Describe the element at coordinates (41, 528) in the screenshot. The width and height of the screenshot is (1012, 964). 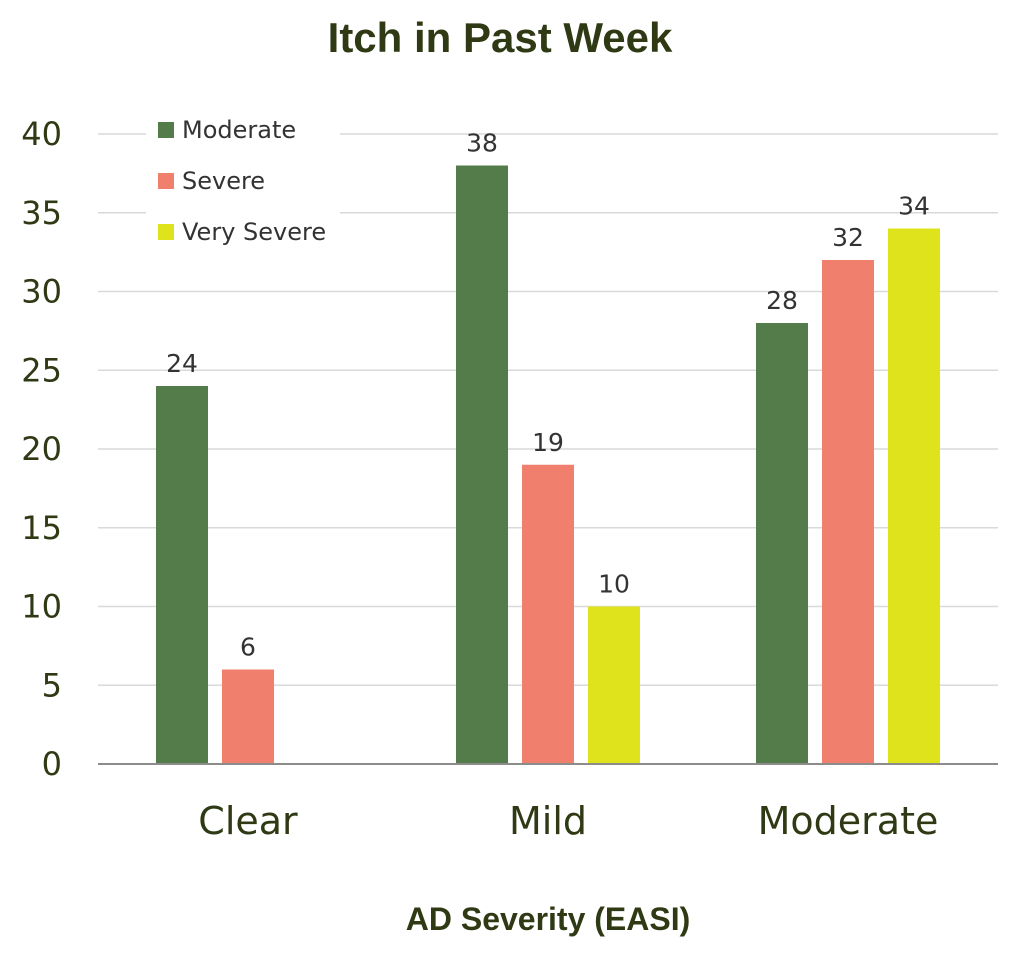
I see `y-tick-label: 15` at that location.